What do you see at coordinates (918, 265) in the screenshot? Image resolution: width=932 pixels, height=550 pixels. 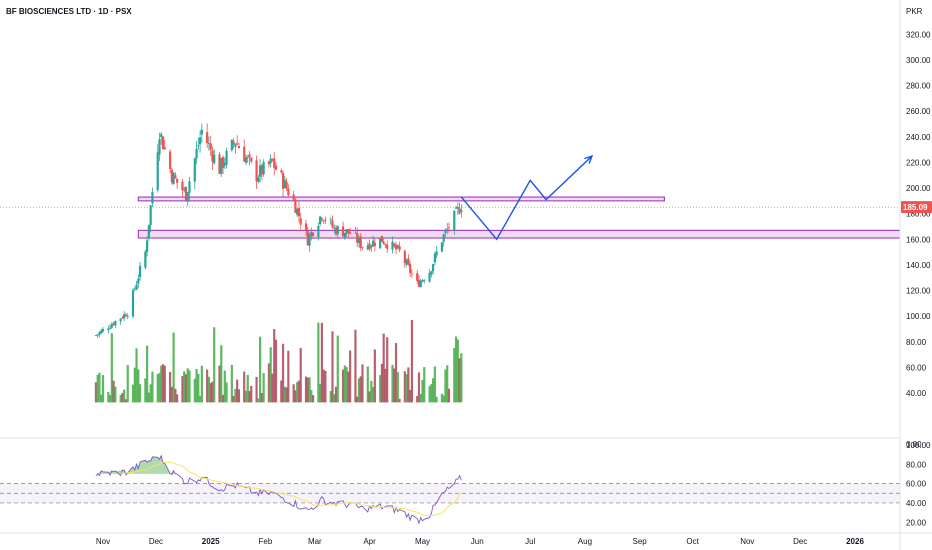 I see `price-tick-label: 140.00` at bounding box center [918, 265].